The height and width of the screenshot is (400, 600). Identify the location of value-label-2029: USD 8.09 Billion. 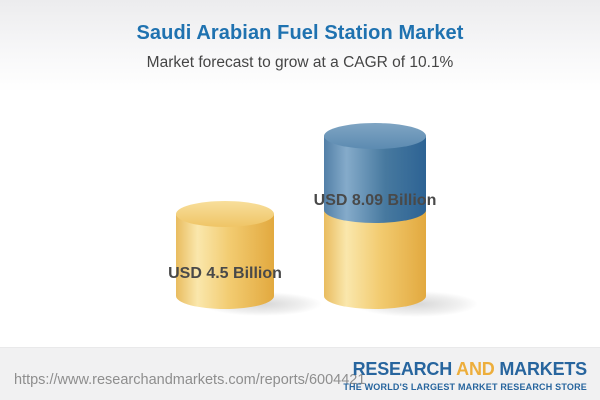
(375, 200).